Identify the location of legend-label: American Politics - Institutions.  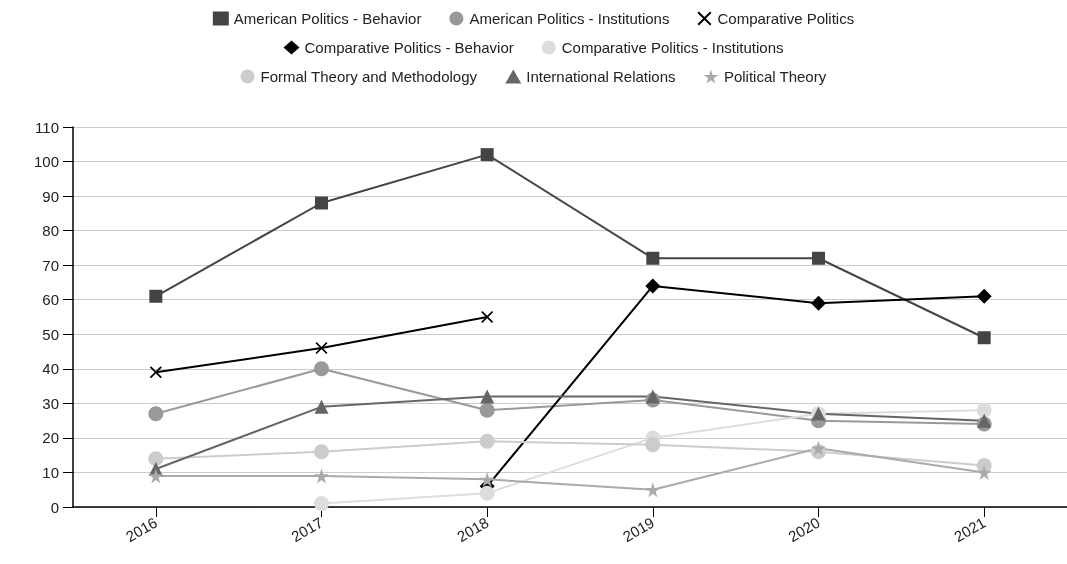
(569, 18).